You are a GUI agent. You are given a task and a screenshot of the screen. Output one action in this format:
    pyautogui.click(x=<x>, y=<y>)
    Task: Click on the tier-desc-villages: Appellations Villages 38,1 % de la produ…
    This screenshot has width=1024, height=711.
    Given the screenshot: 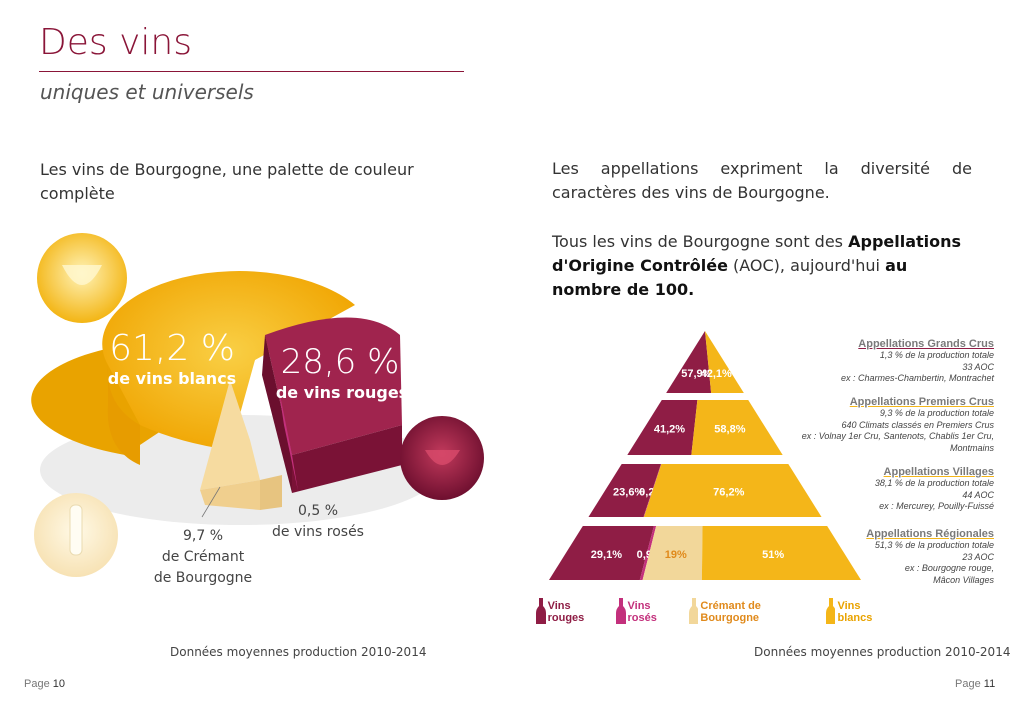 What is the action you would take?
    pyautogui.click(x=877, y=489)
    